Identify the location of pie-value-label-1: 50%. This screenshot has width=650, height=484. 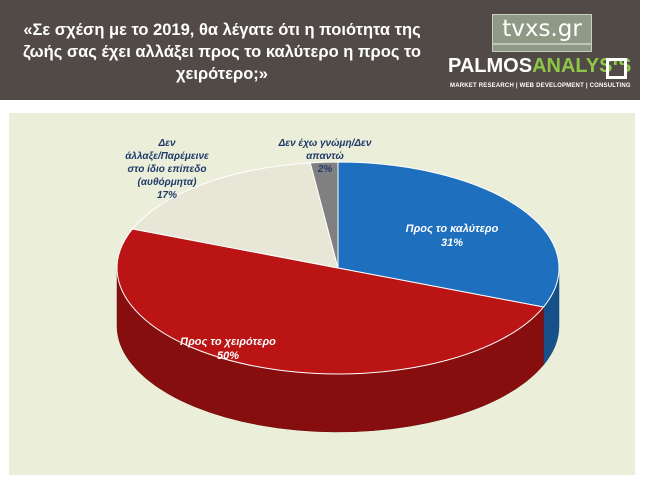
(228, 356).